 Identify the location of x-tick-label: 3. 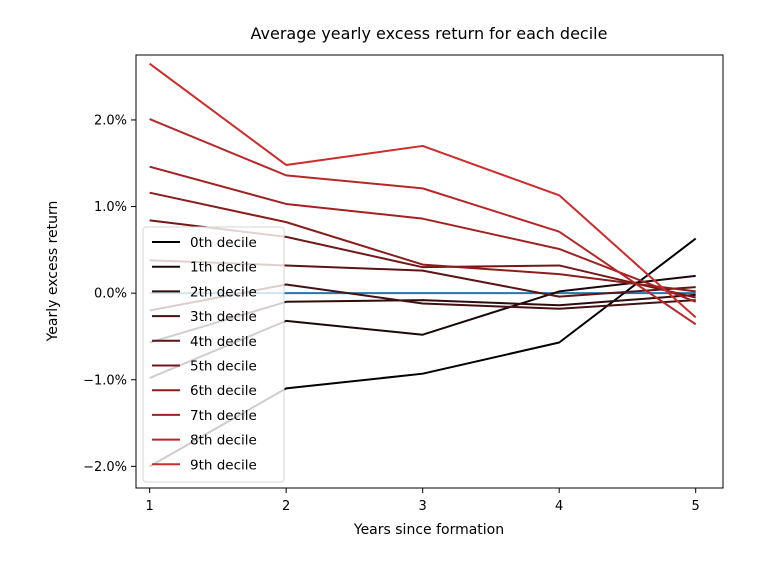
(423, 506).